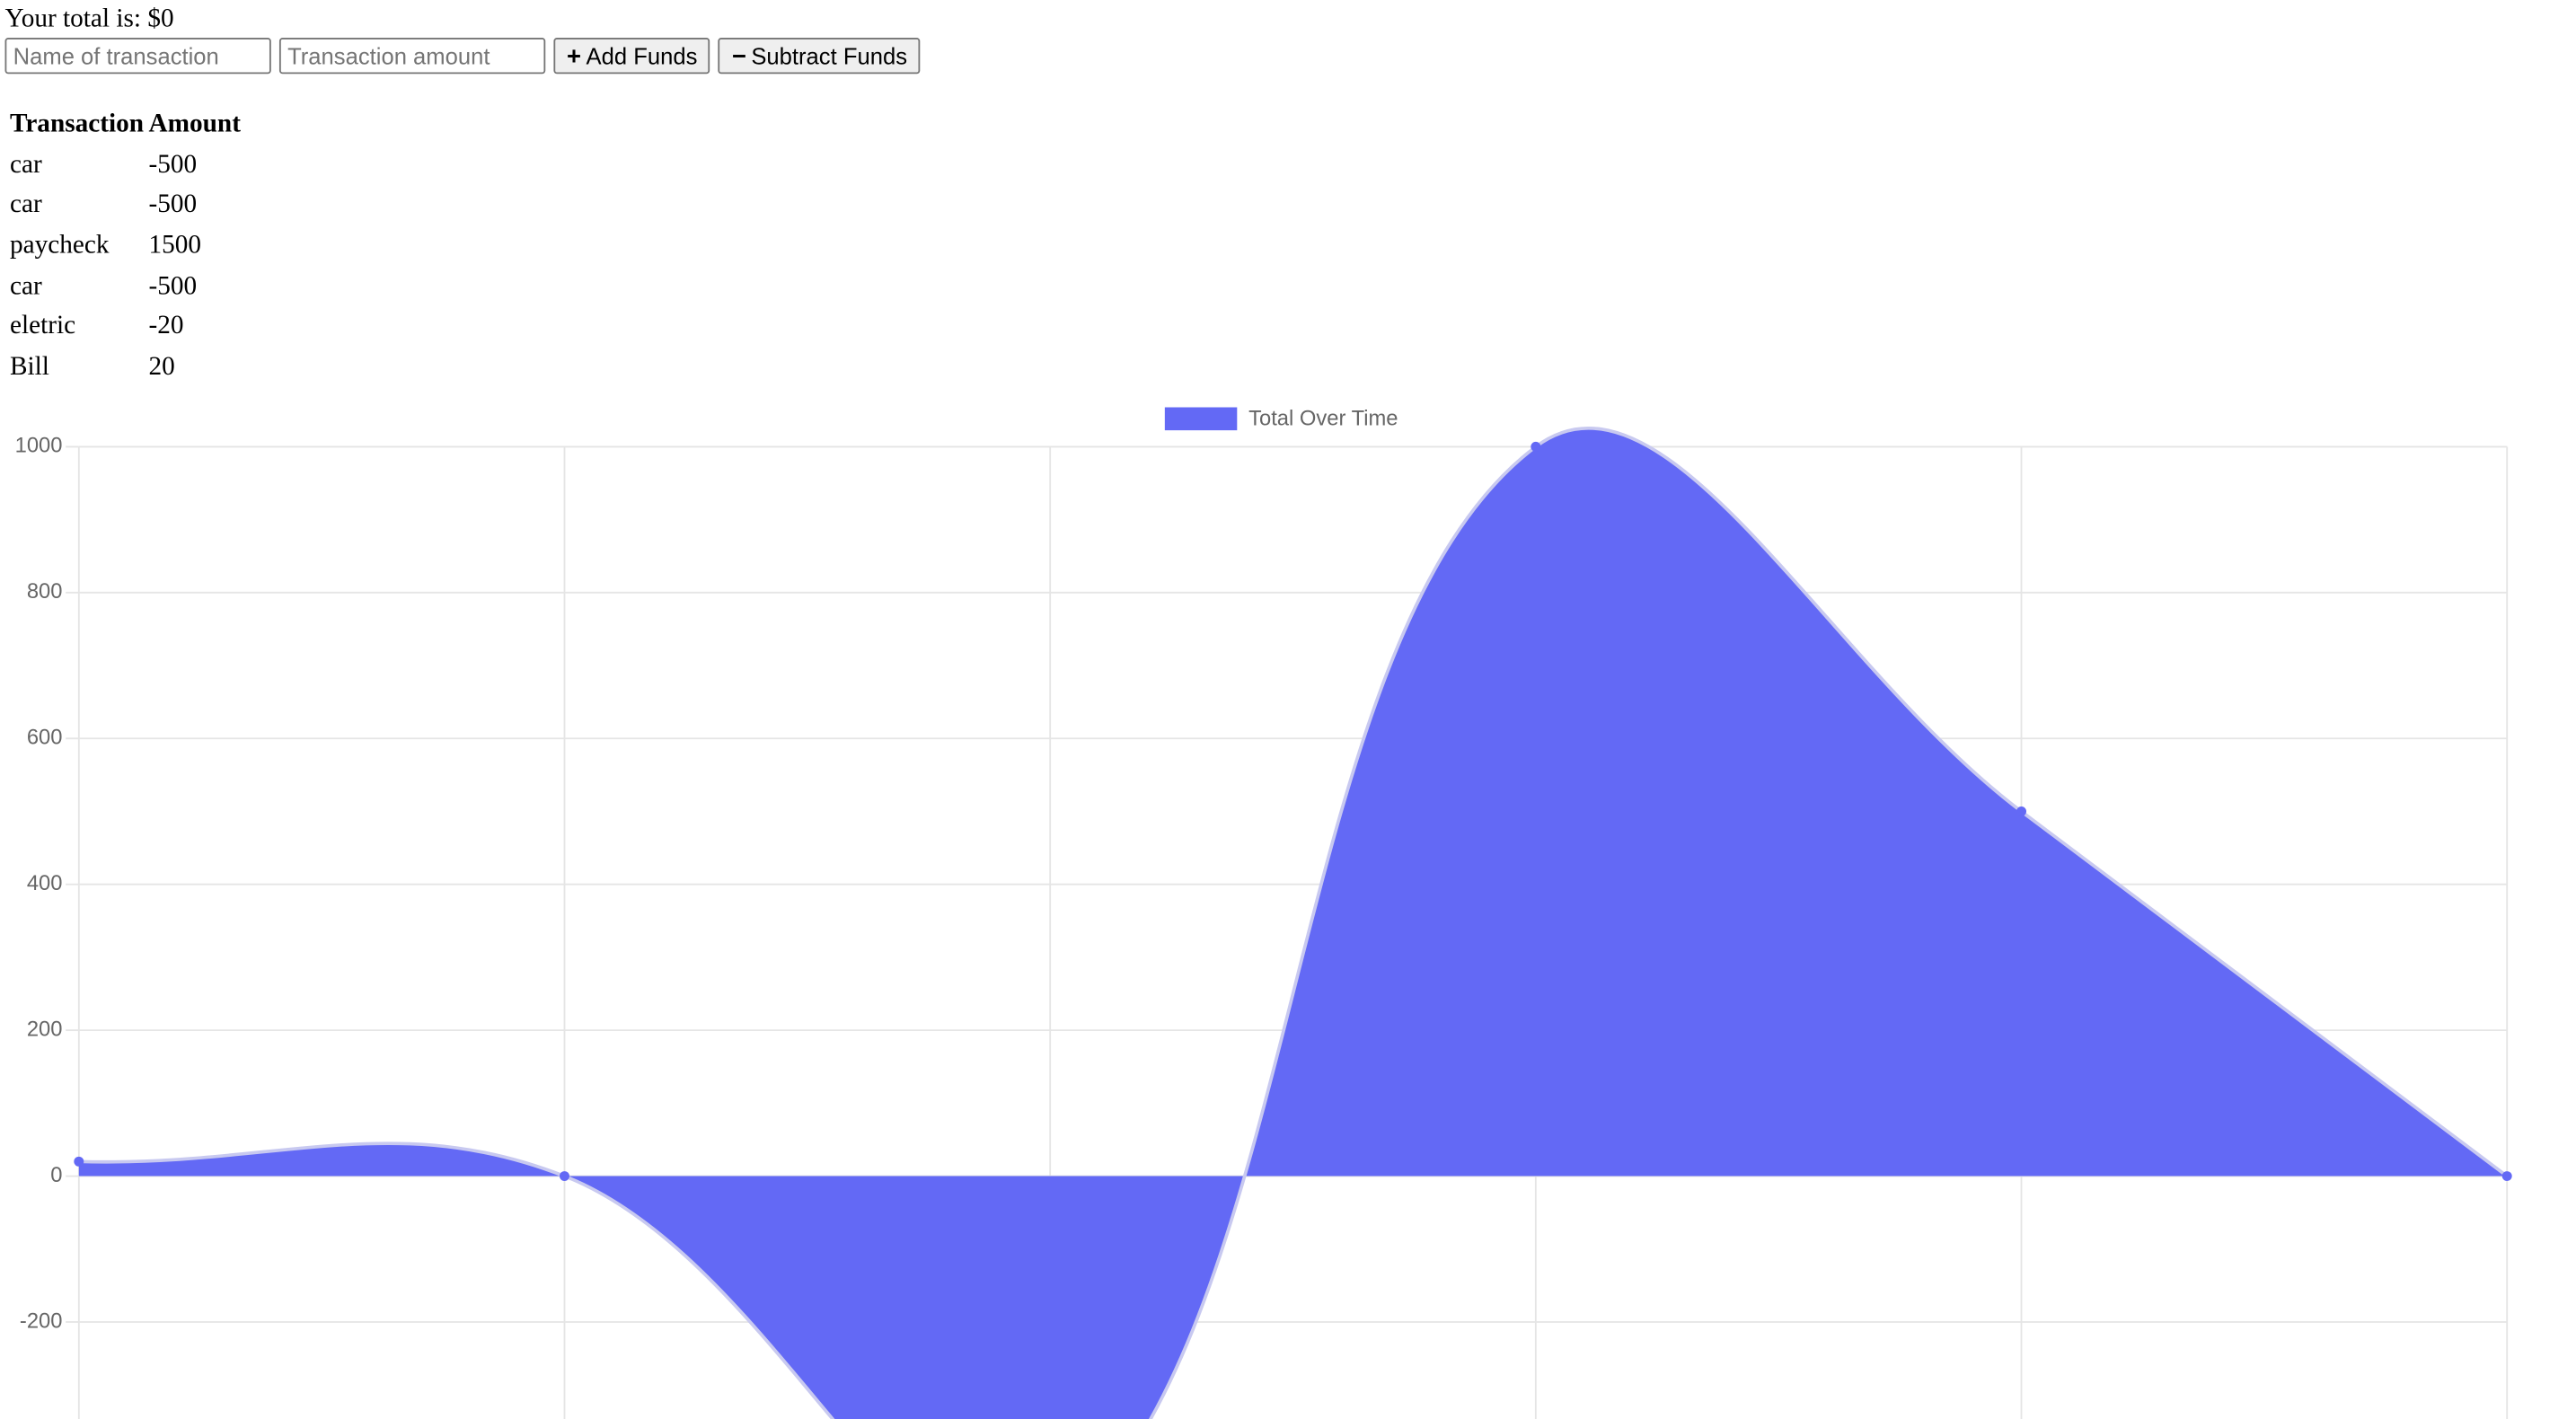 The image size is (2576, 1419). Describe the element at coordinates (45, 883) in the screenshot. I see `y-tick-label: 400` at that location.